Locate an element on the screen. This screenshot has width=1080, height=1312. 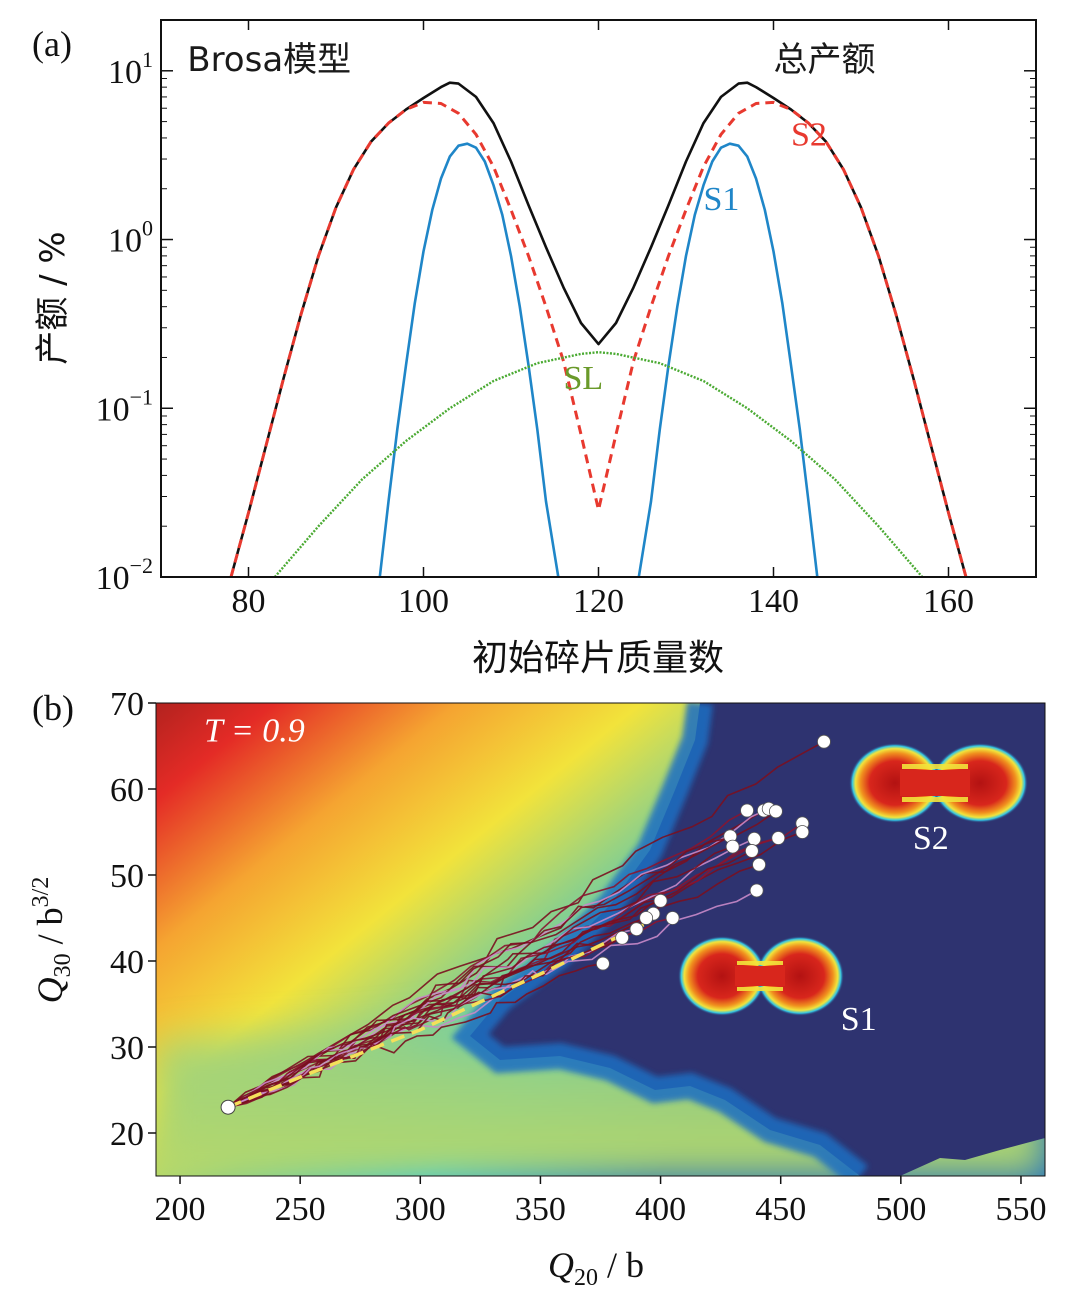
panel-a-annotation: S2 is located at coordinates (809, 135).